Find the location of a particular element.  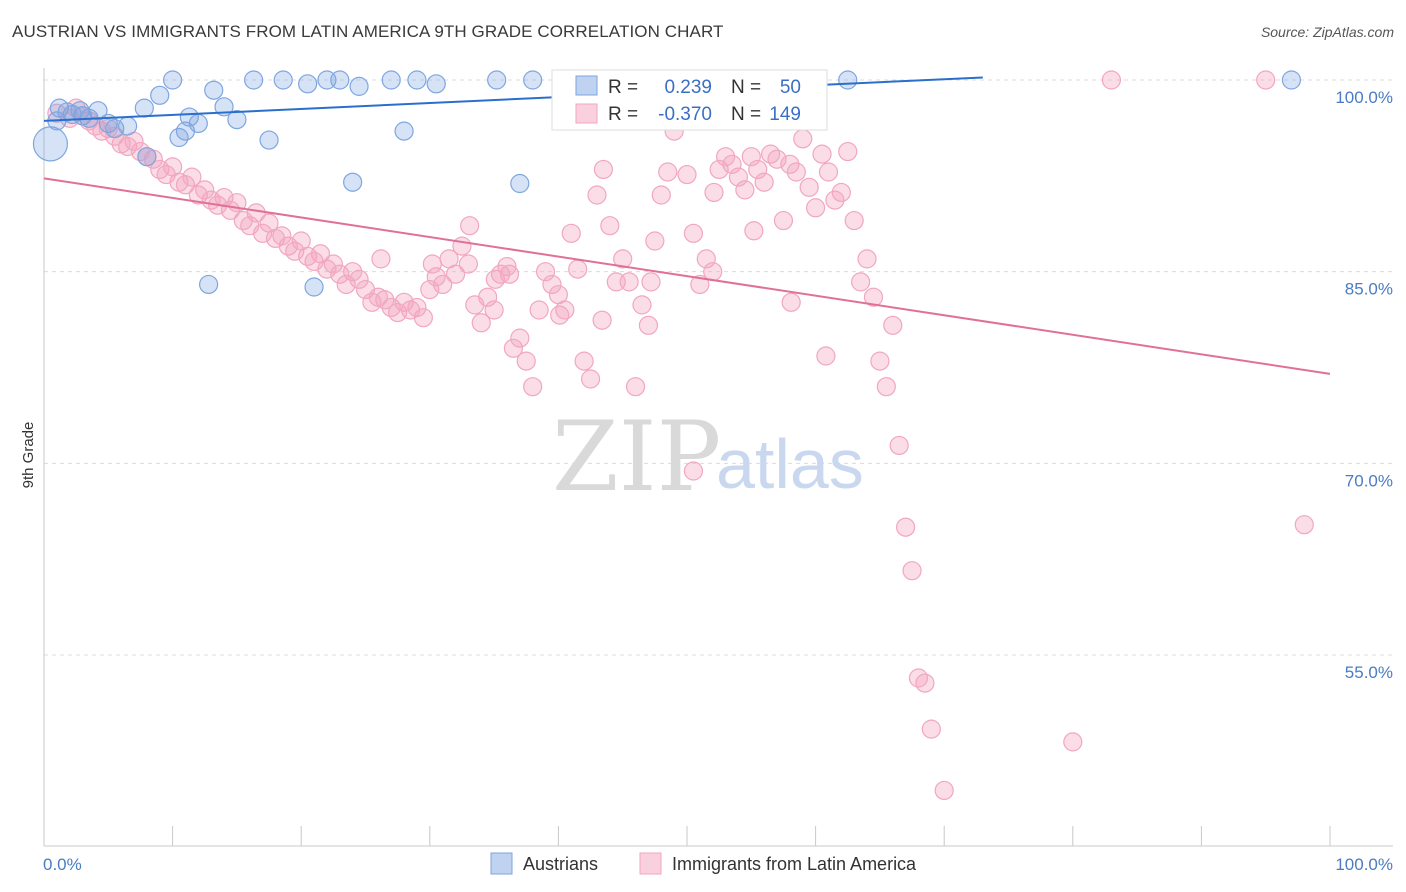

watermark-atlas: atlas is located at coordinates (790, 464).